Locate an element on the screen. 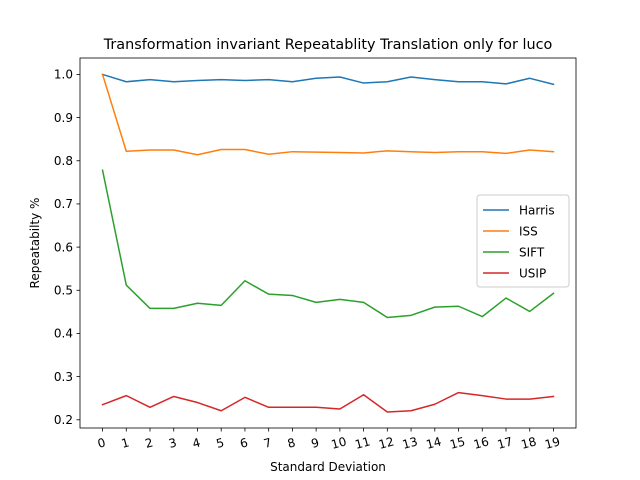  x-tick-label: 1 is located at coordinates (125, 443).